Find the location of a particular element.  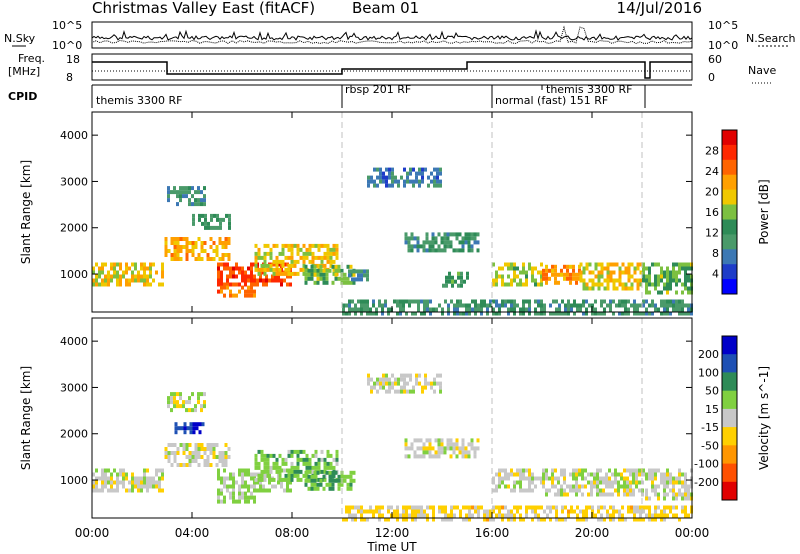

velocity-colorbar-tick: -50 is located at coordinates (710, 445).